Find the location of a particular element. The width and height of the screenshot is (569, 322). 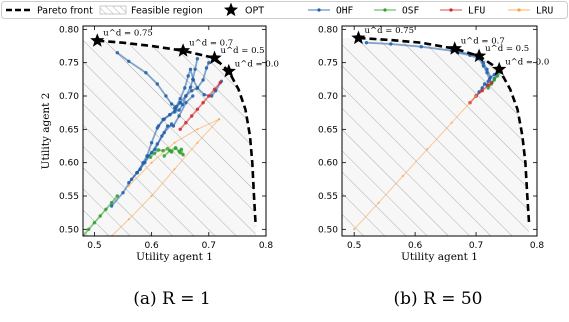

y-axis-label: Utility agent 2 is located at coordinates (46, 131).